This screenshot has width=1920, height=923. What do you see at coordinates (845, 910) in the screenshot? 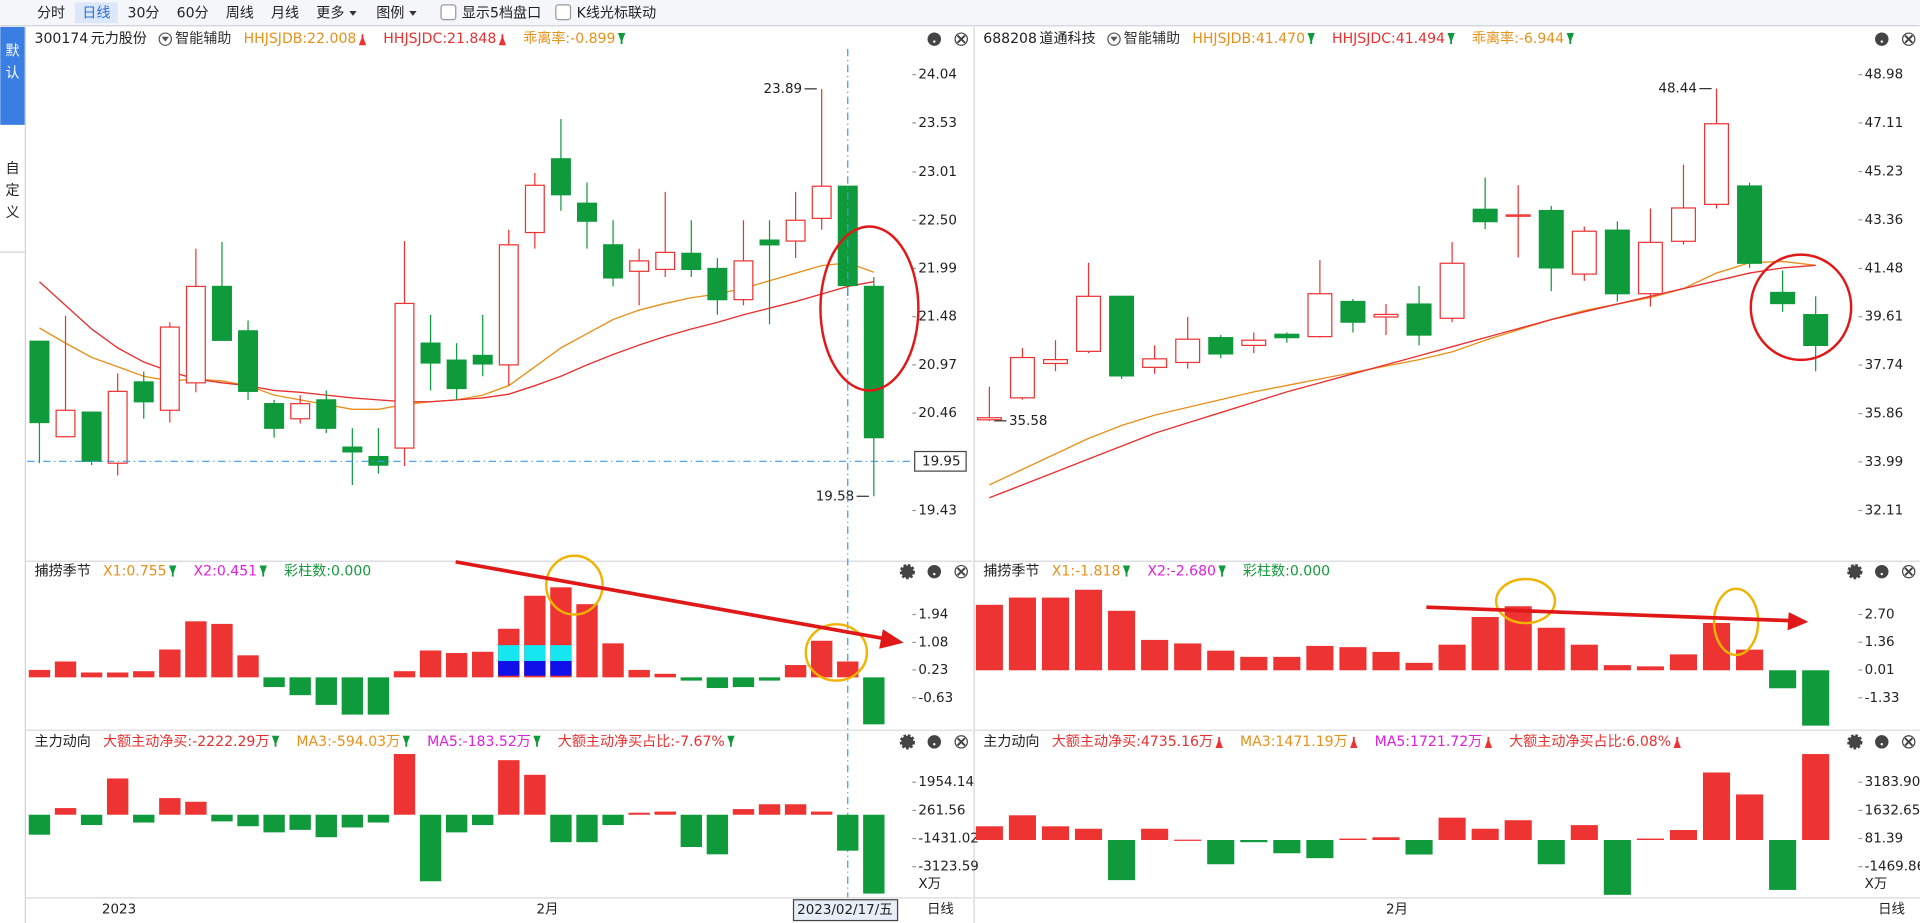
I see `cursor-date-box` at bounding box center [845, 910].